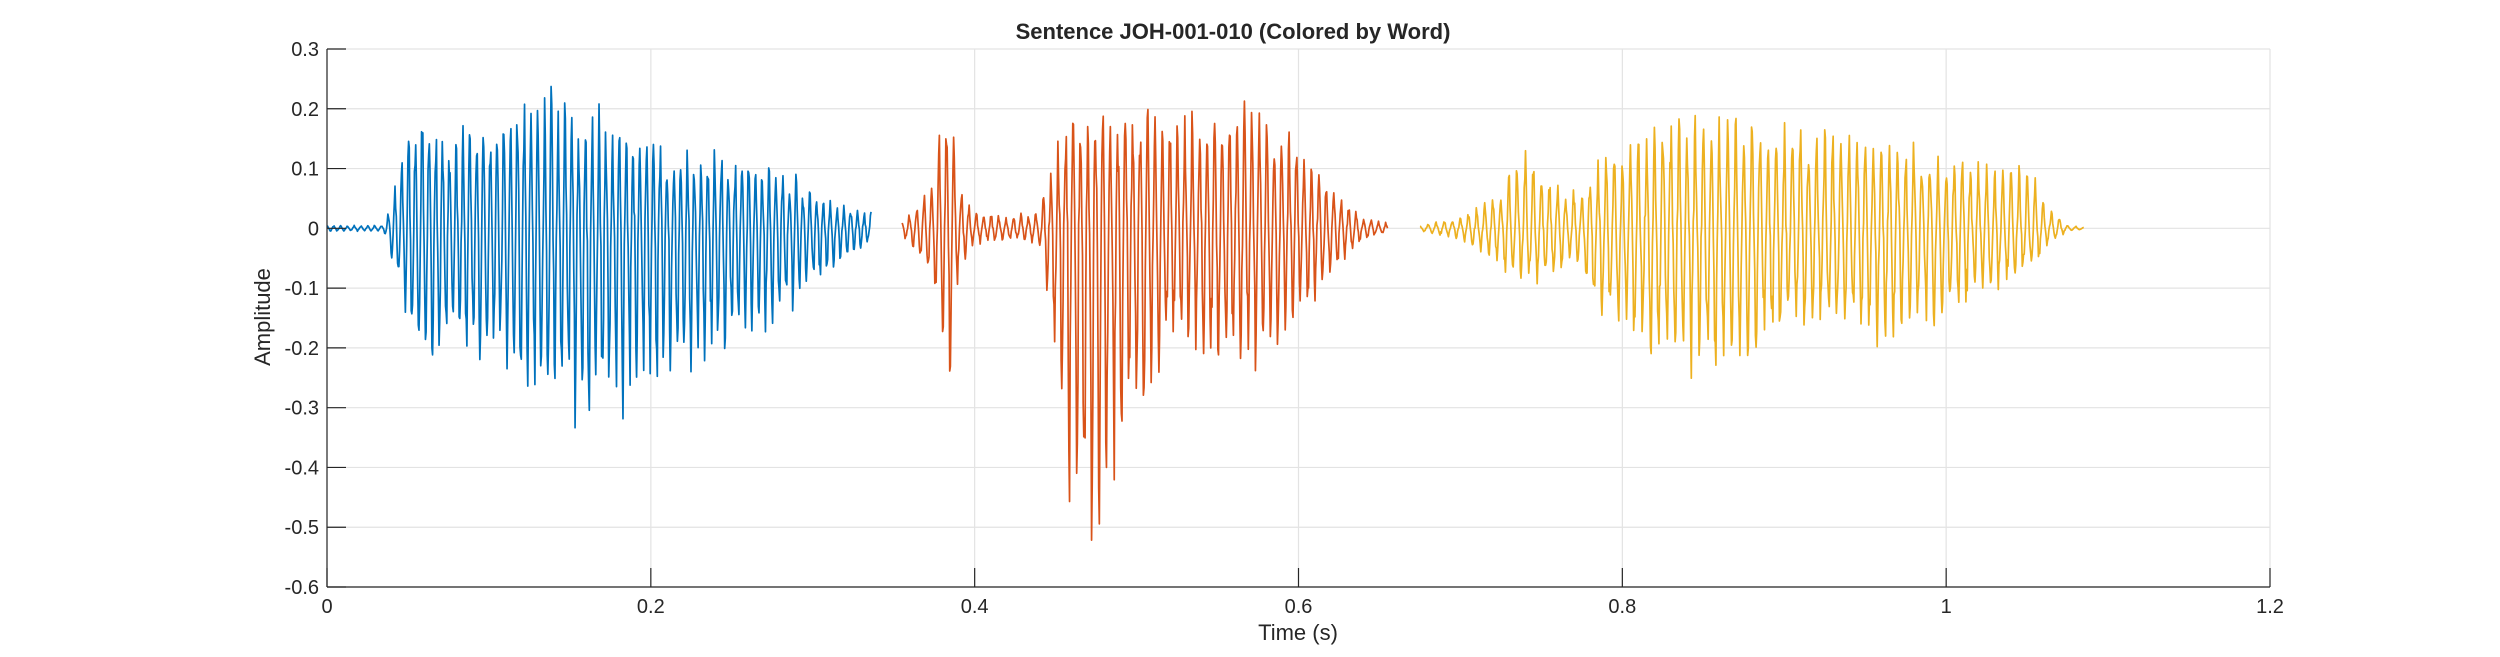  What do you see at coordinates (302, 289) in the screenshot?
I see `y-tick-label: -0.1` at bounding box center [302, 289].